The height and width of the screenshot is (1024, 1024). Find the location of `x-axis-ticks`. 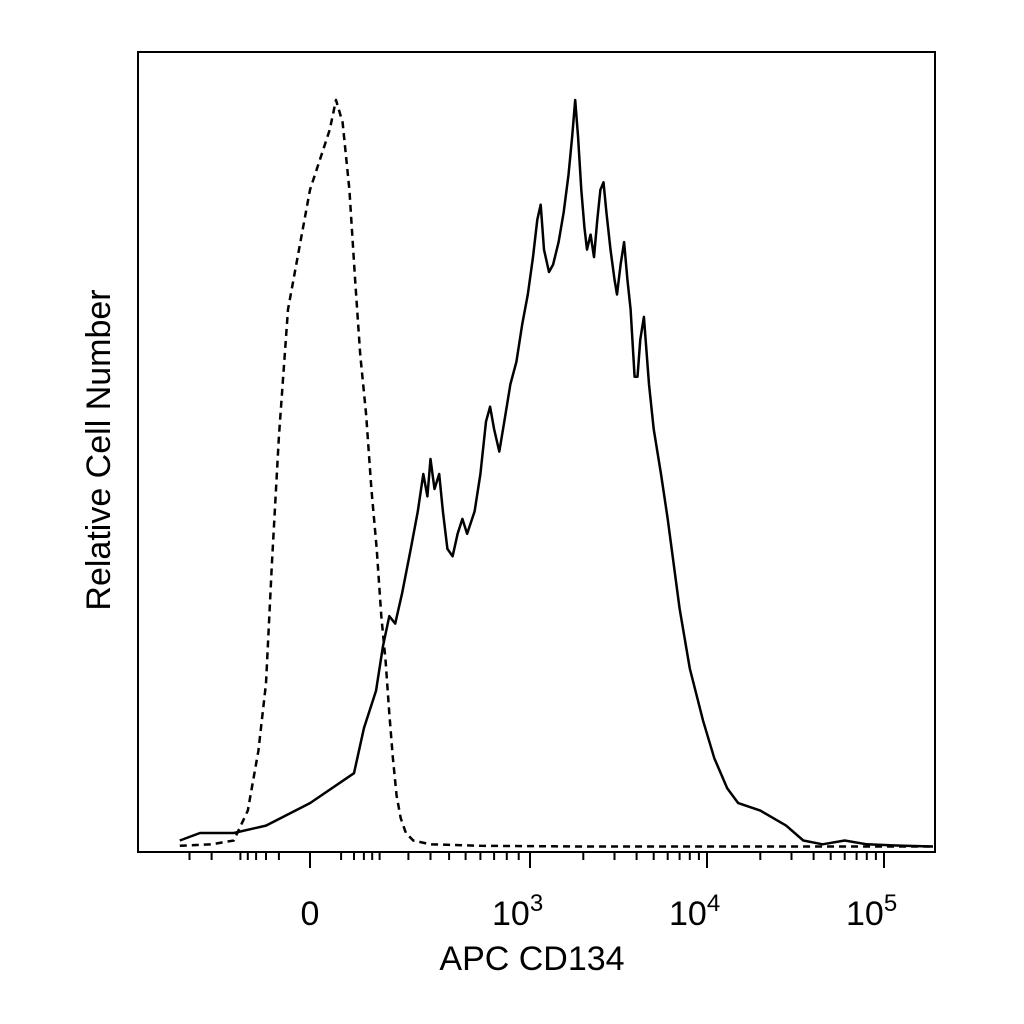

x-axis-ticks is located at coordinates (536, 860).